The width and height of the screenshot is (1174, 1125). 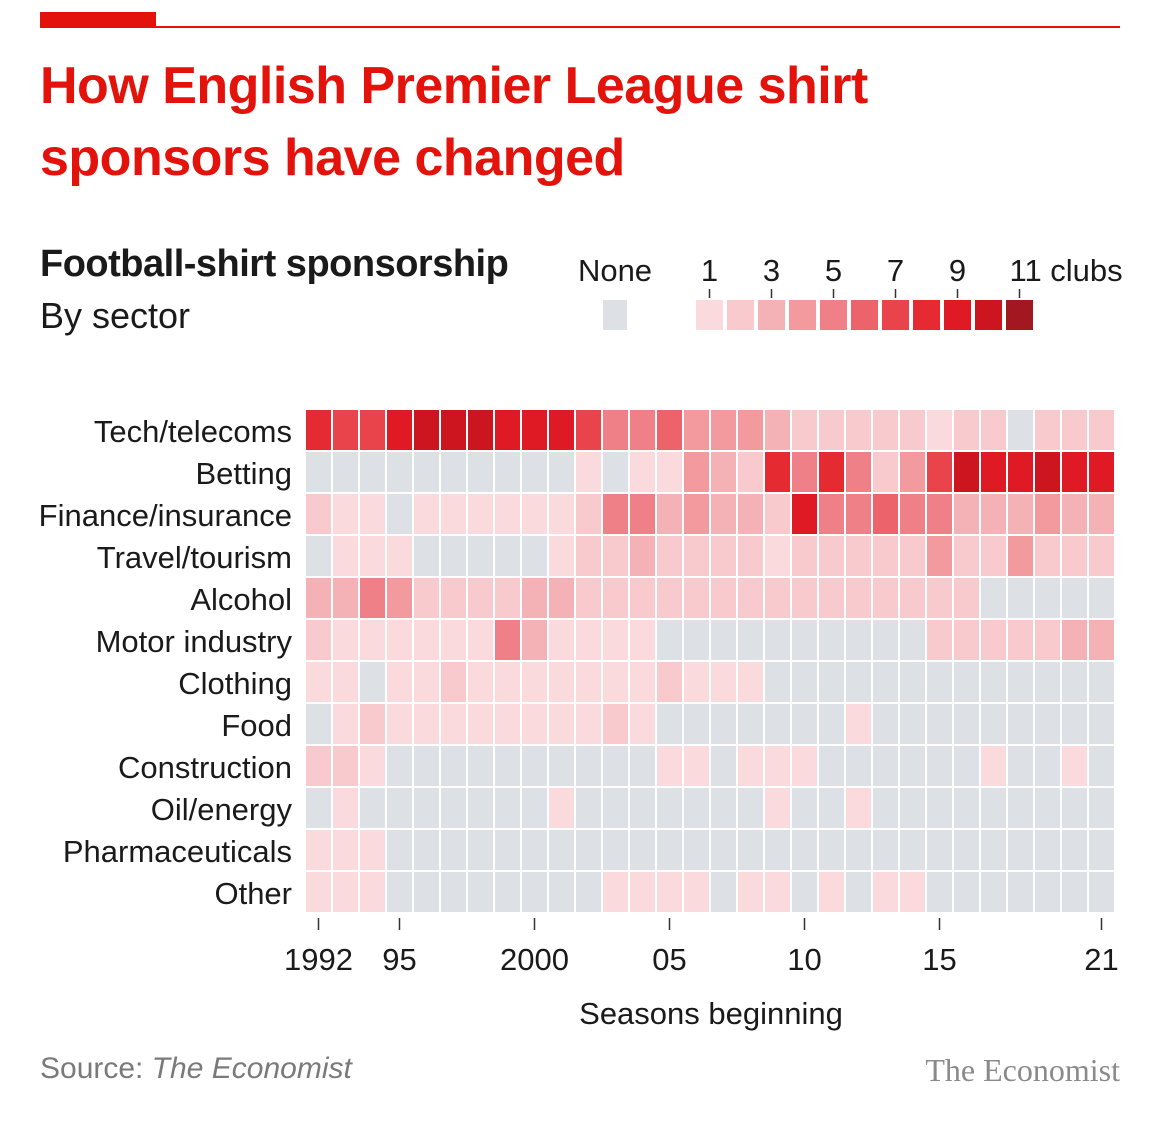 I want to click on x-tick-label: 2000, so click(x=534, y=959).